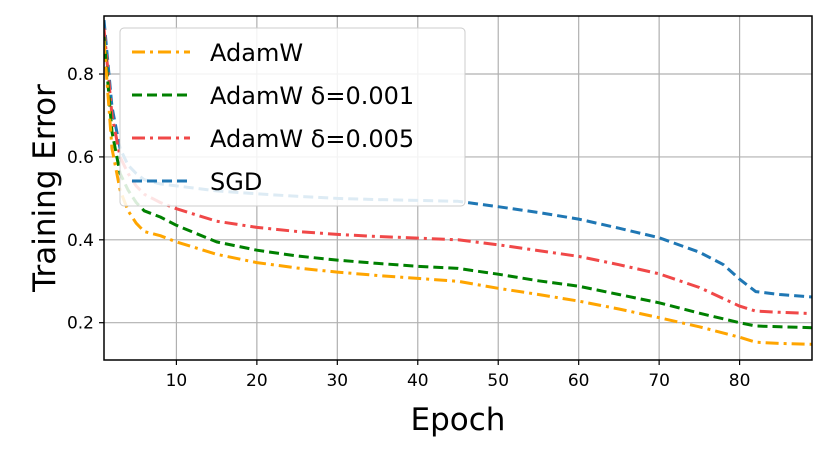 This screenshot has height=453, width=830. I want to click on y-tick-label: 0.4, so click(80, 241).